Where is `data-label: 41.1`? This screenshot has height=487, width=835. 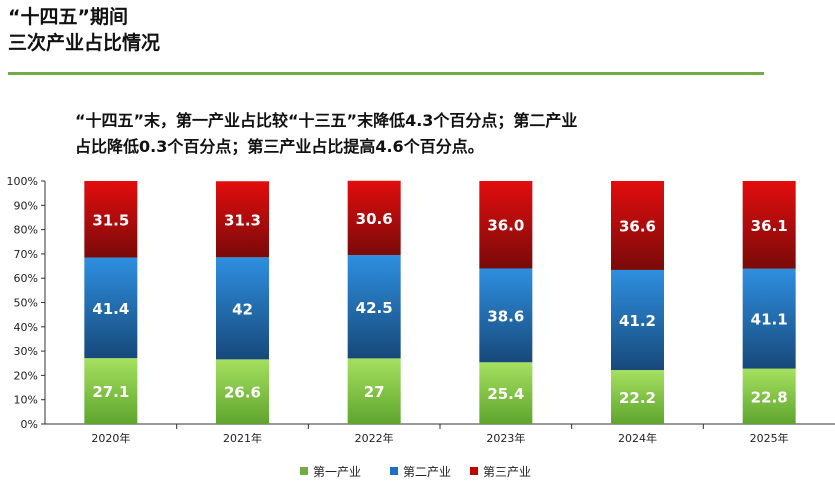 data-label: 41.1 is located at coordinates (769, 320).